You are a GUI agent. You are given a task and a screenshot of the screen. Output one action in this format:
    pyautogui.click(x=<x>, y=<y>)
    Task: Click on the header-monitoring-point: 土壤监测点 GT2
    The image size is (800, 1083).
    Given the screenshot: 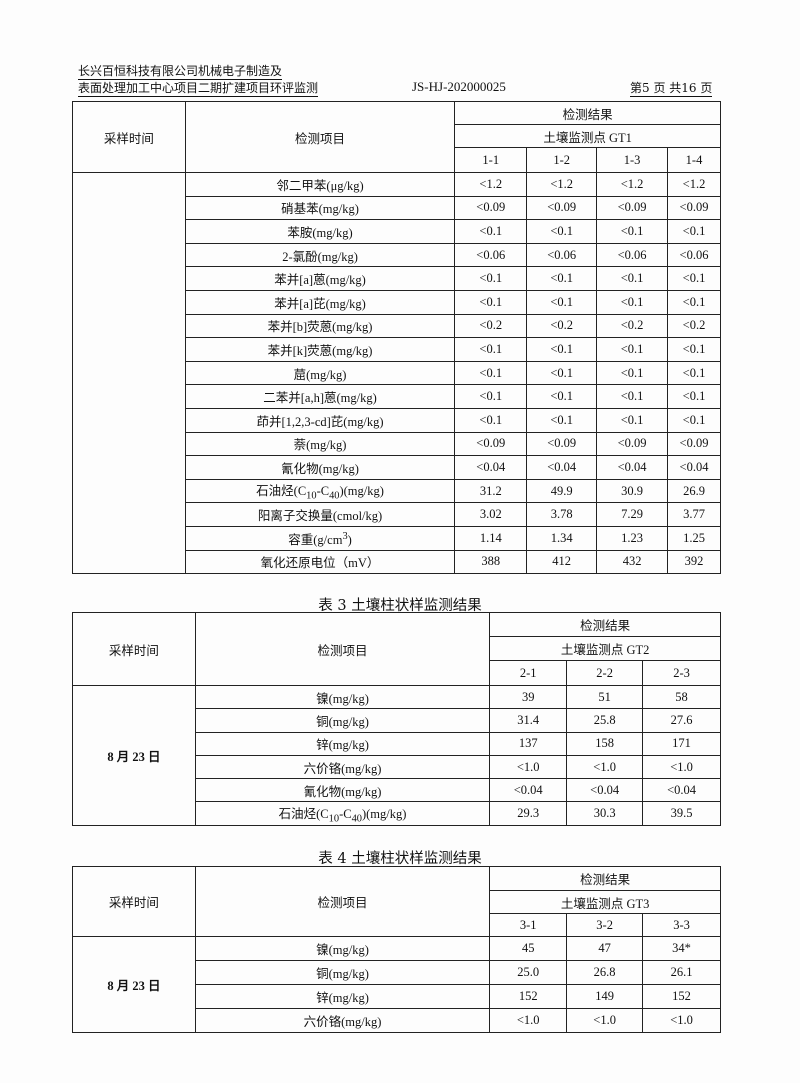 What is the action you would take?
    pyautogui.click(x=605, y=648)
    